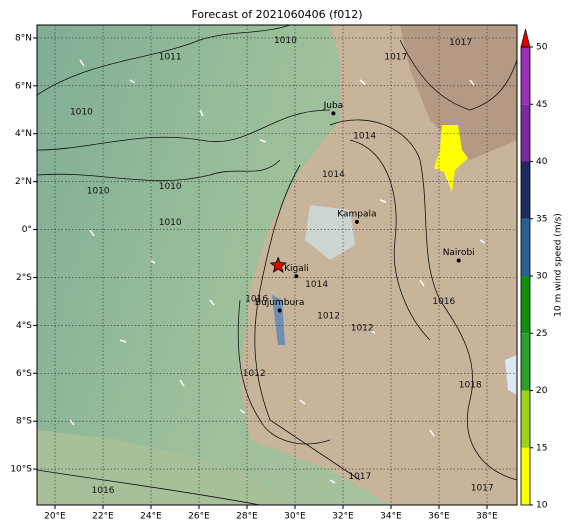  I want to click on x-tick-label: 36°E, so click(439, 517).